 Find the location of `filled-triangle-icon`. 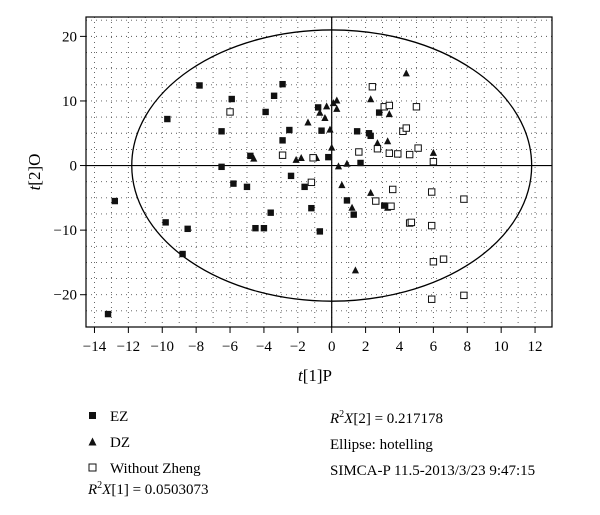

filled-triangle-icon is located at coordinates (99, 443).